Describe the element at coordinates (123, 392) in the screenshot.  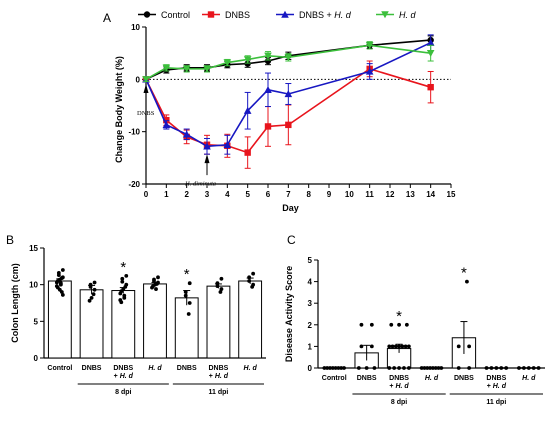
I see `group-label: 8 dpi` at that location.